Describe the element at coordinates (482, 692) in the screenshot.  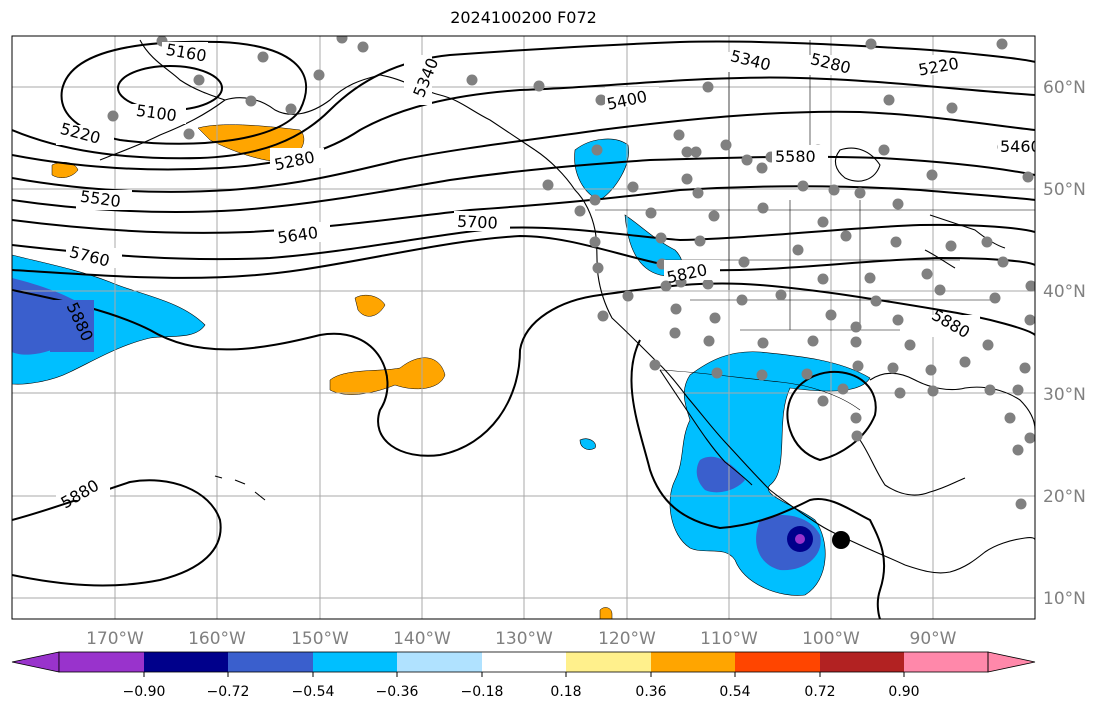
I see `colorbar-tick-label: −0.18` at that location.